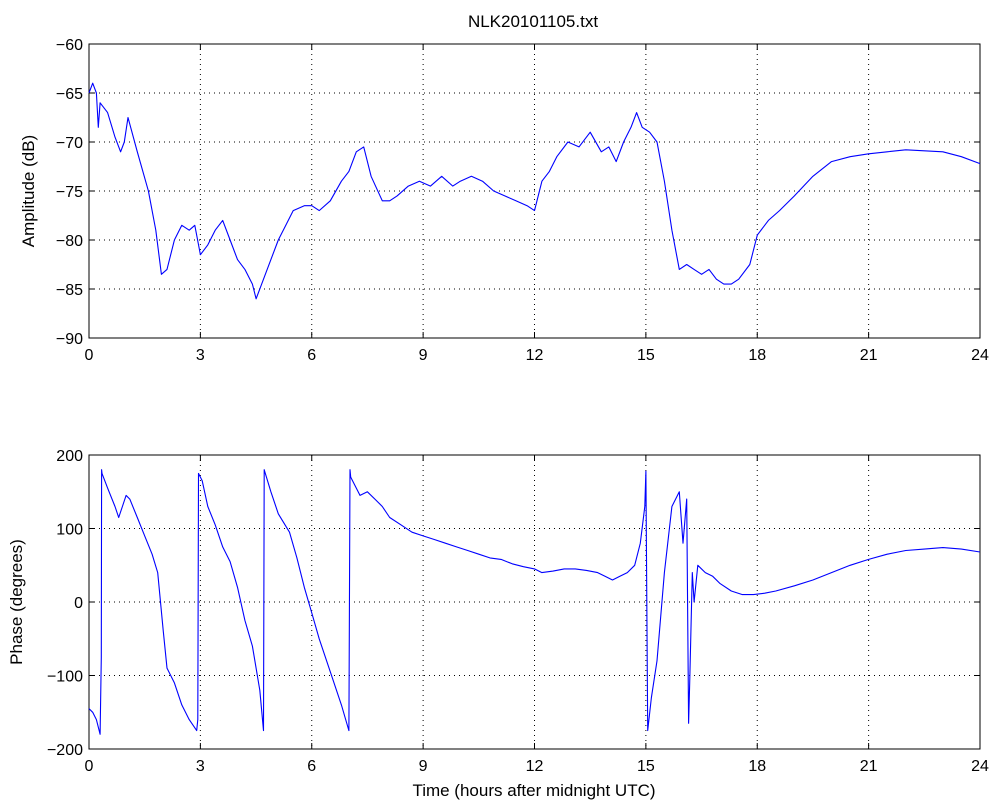  Describe the element at coordinates (869, 766) in the screenshot. I see `phase-x-tick-label: 21` at that location.